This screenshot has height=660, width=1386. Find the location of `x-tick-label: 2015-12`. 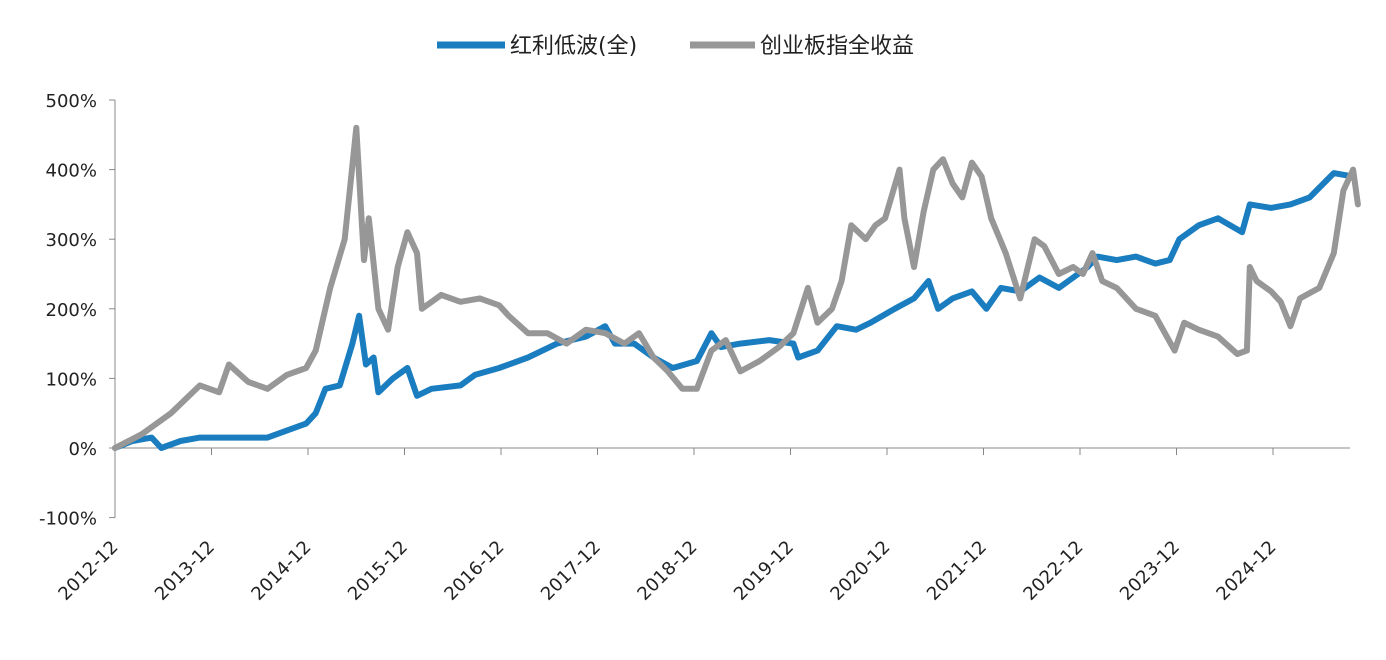

x-tick-label: 2015-12 is located at coordinates (378, 571).